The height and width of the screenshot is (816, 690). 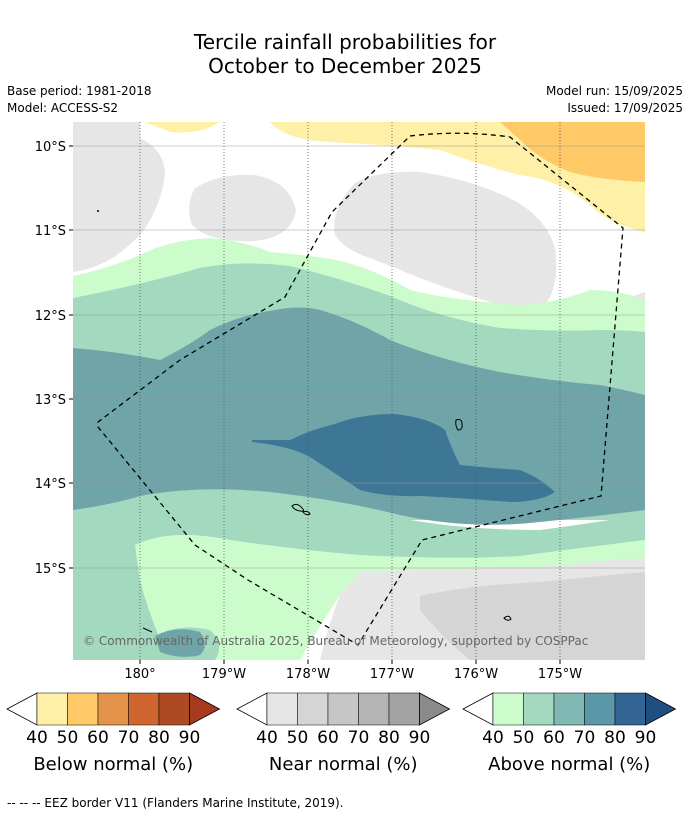 I want to click on lat-ticks, so click(x=71, y=357).